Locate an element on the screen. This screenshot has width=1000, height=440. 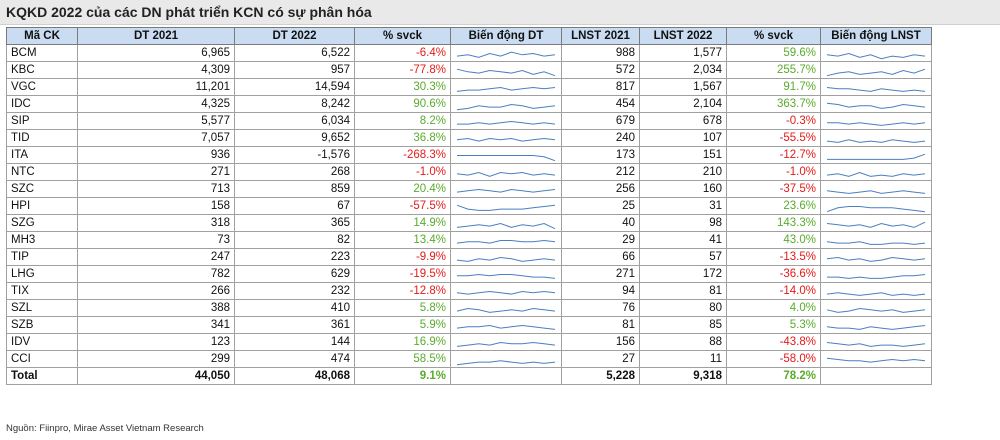
ticker-cell: TIX is located at coordinates (42, 291).